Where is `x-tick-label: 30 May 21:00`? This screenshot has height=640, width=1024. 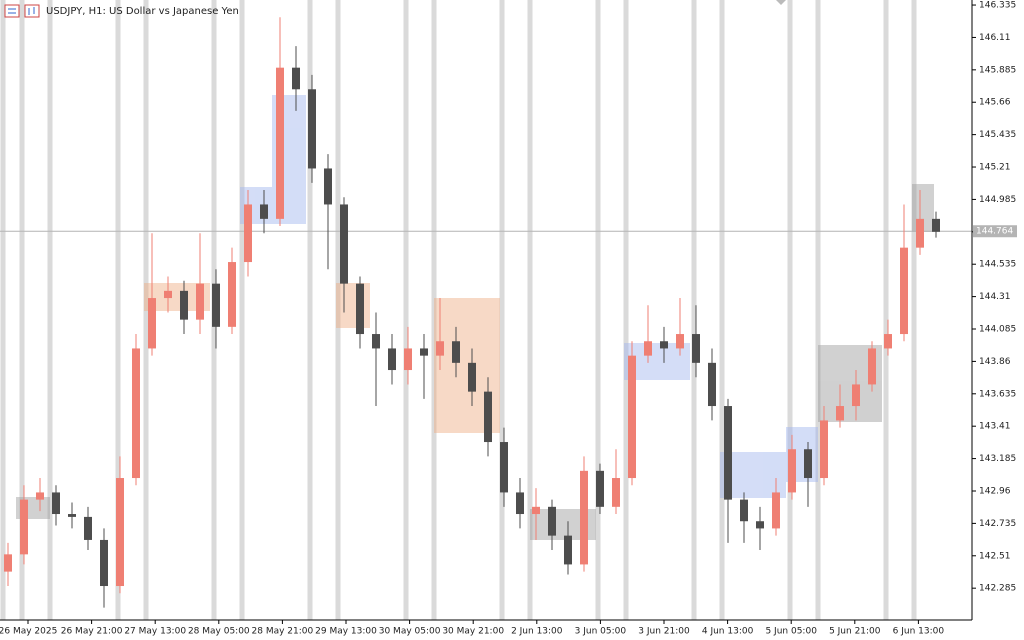 x-tick-label: 30 May 21:00 is located at coordinates (473, 632).